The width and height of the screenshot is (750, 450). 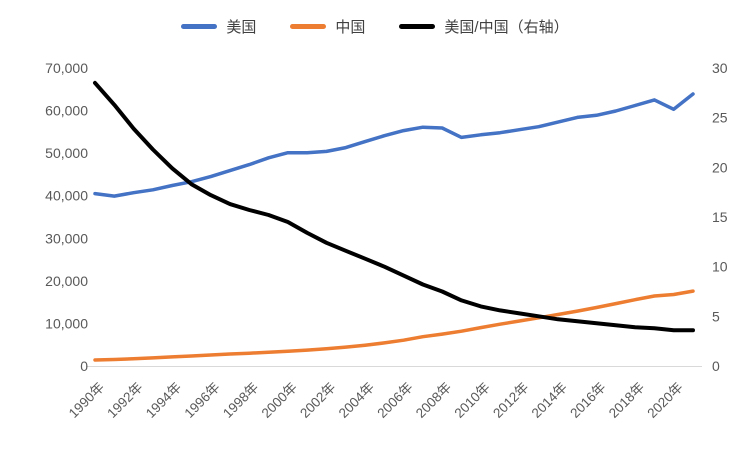 What do you see at coordinates (720, 118) in the screenshot?
I see `right-axis-tick-label: 25` at bounding box center [720, 118].